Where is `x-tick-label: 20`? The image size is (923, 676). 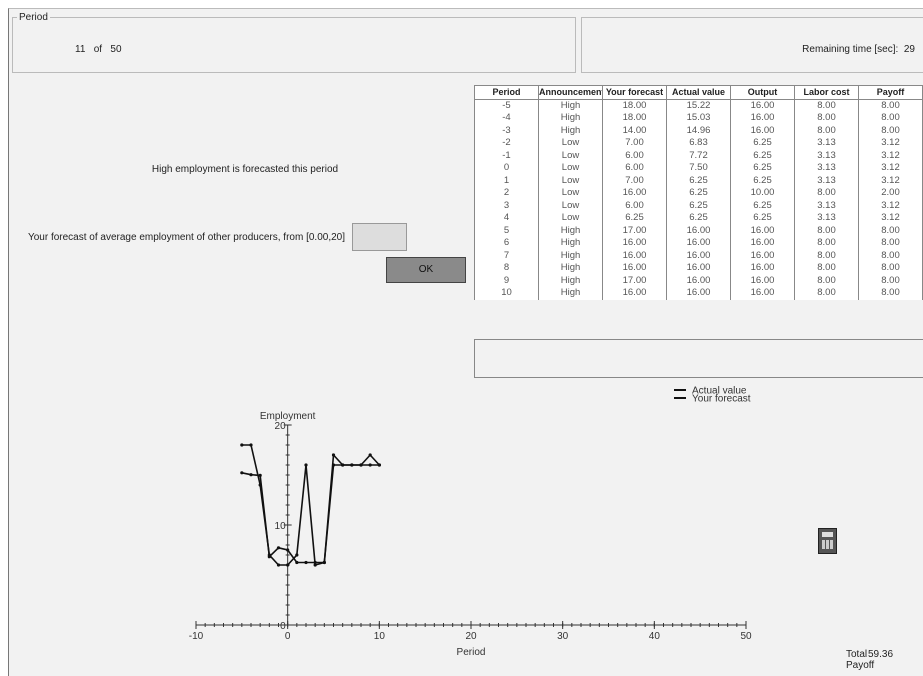
x-tick-label: 20 is located at coordinates (471, 636).